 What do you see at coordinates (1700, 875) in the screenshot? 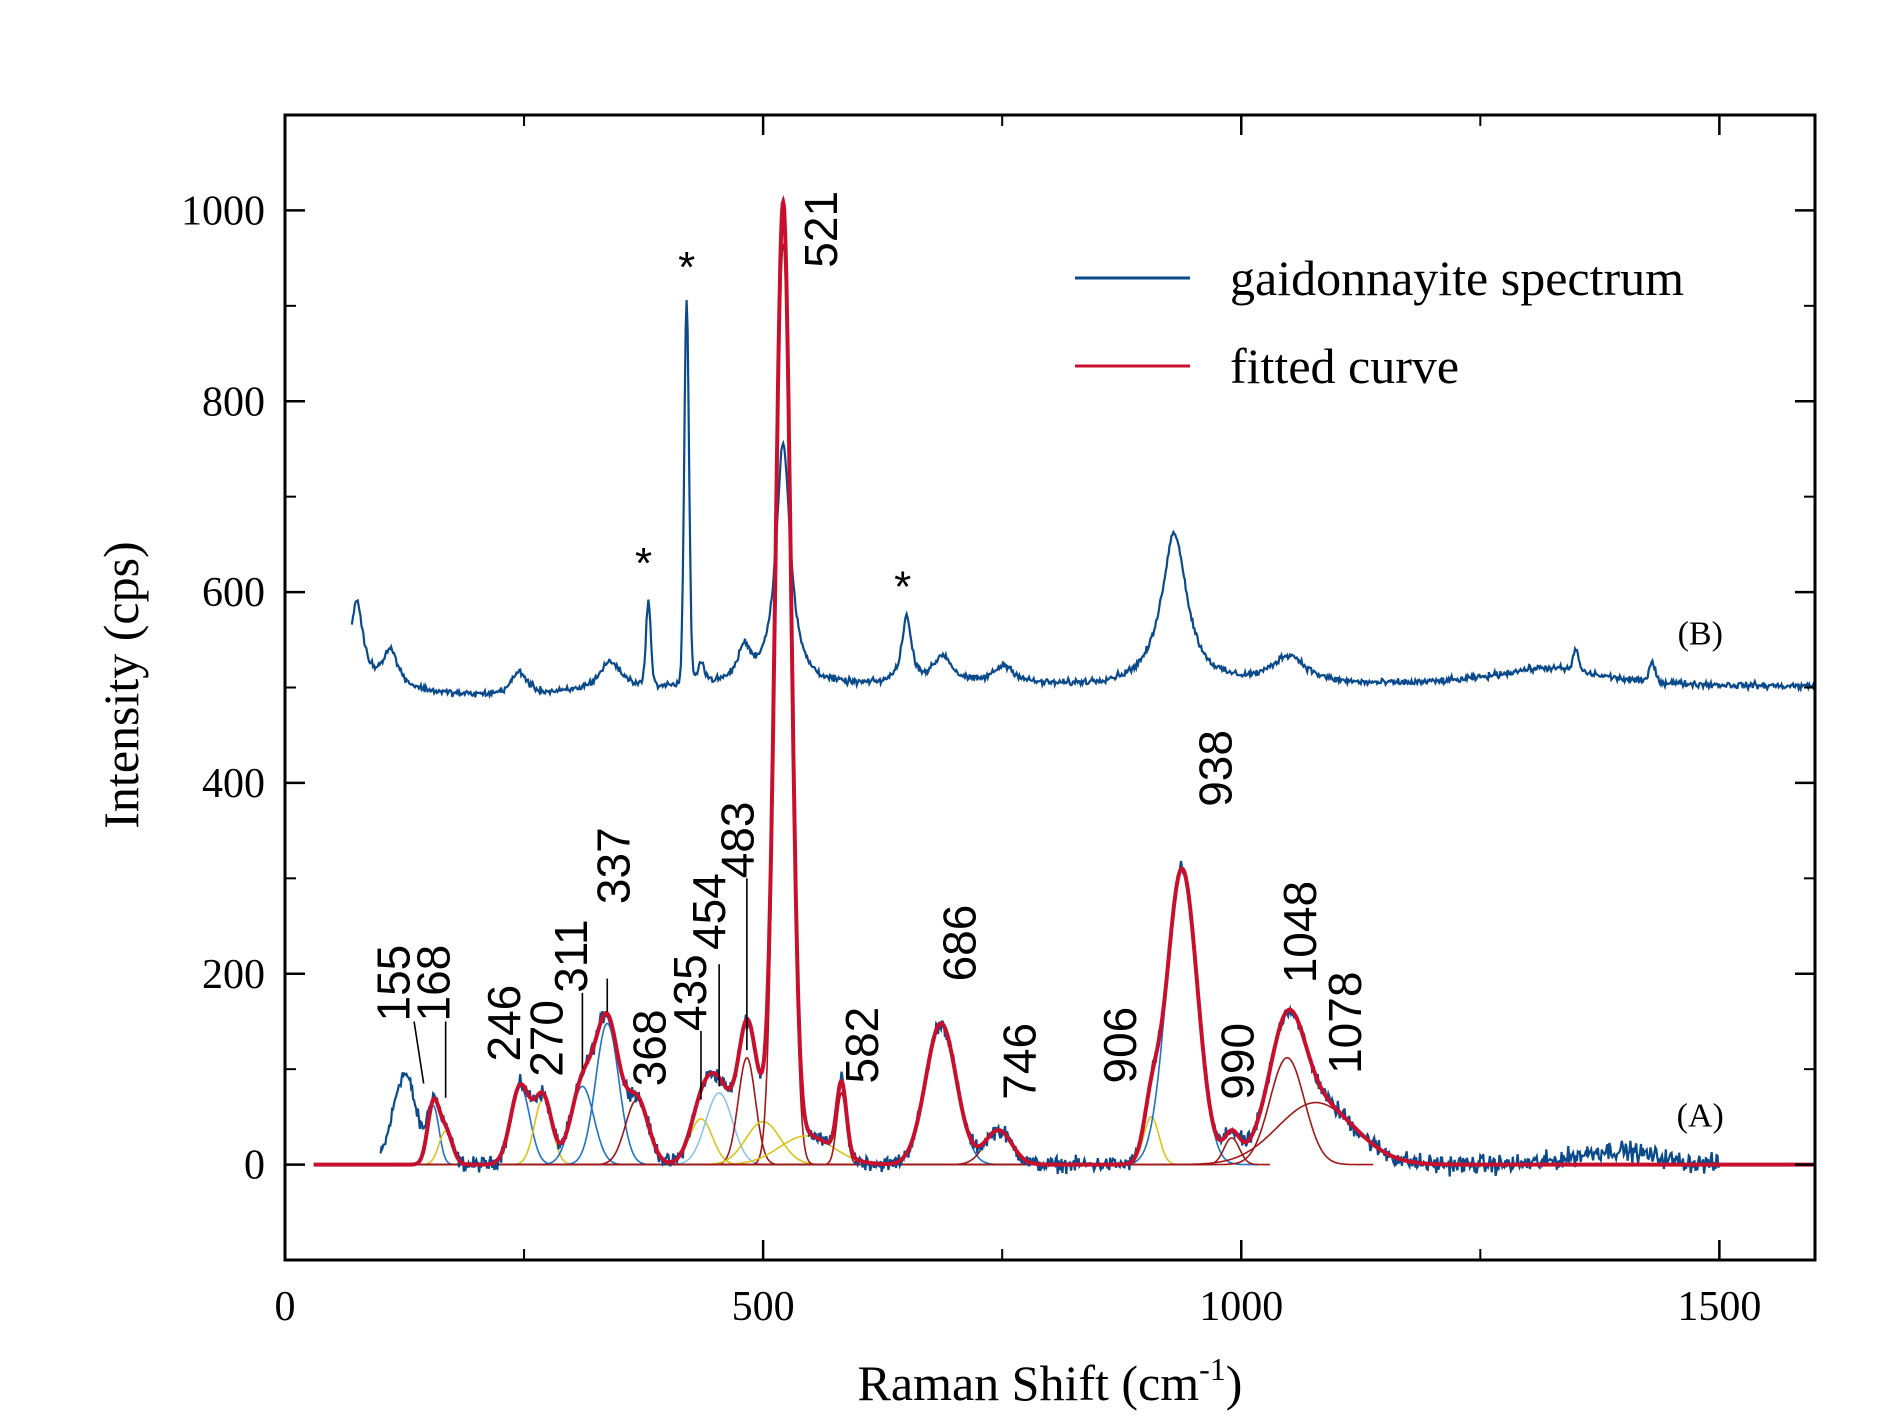
I see `trace-labels: (A) (B)` at bounding box center [1700, 875].